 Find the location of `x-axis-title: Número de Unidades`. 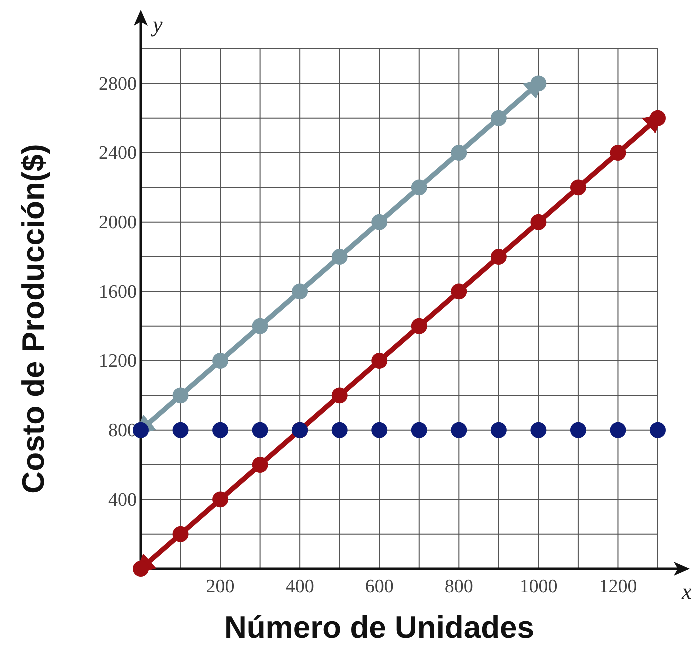

x-axis-title: Número de Unidades is located at coordinates (379, 627).